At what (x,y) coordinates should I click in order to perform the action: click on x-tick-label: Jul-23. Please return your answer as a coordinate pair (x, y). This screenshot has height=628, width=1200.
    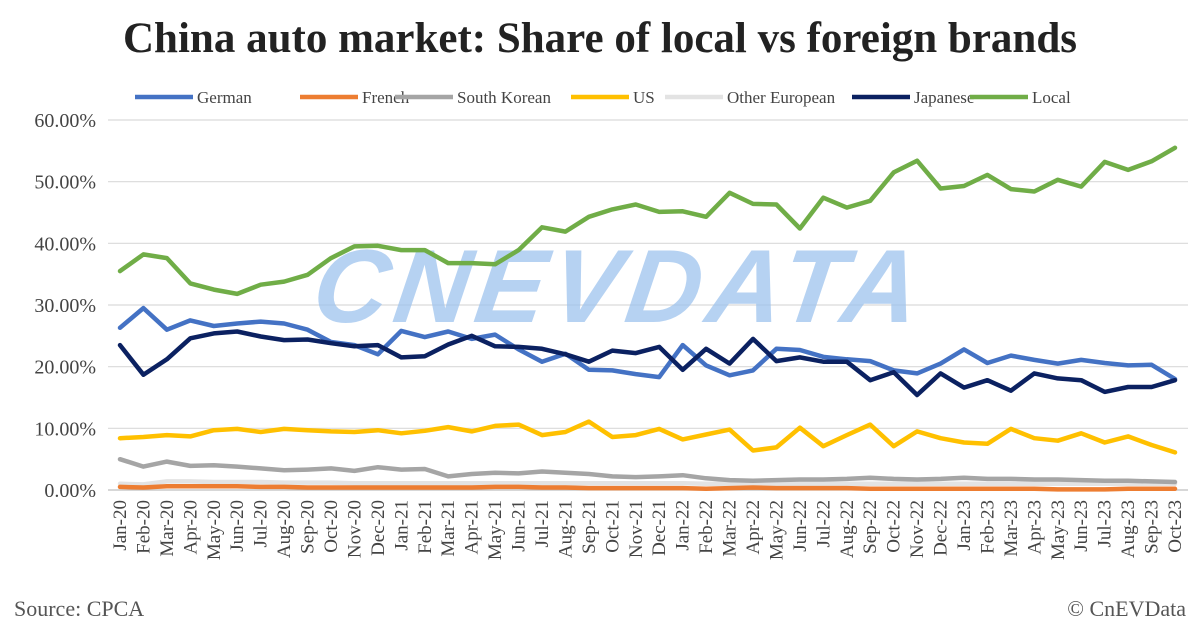
    Looking at the image, I should click on (1105, 524).